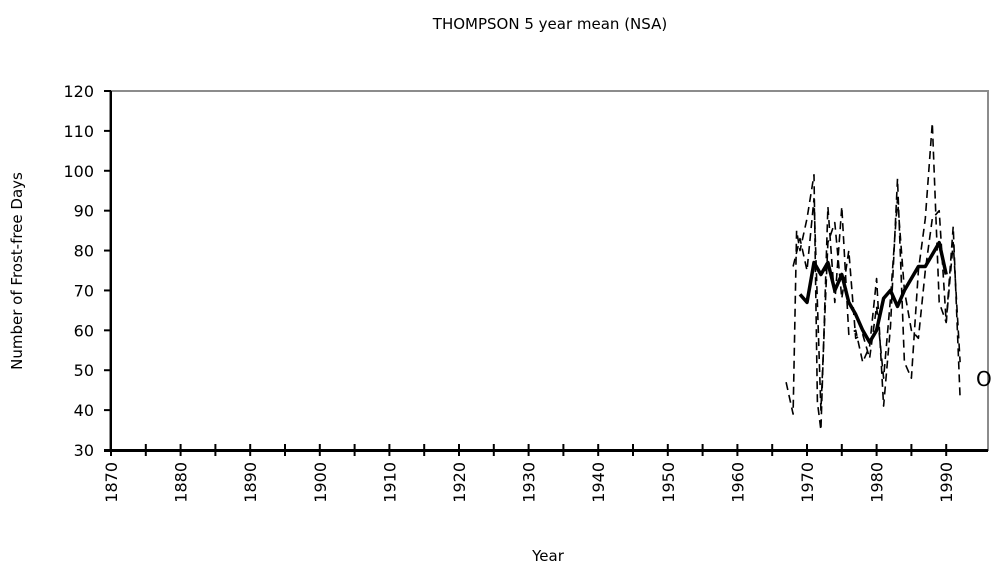 The image size is (1000, 569). What do you see at coordinates (807, 482) in the screenshot?
I see `x-tick-label-1970: 1970` at bounding box center [807, 482].